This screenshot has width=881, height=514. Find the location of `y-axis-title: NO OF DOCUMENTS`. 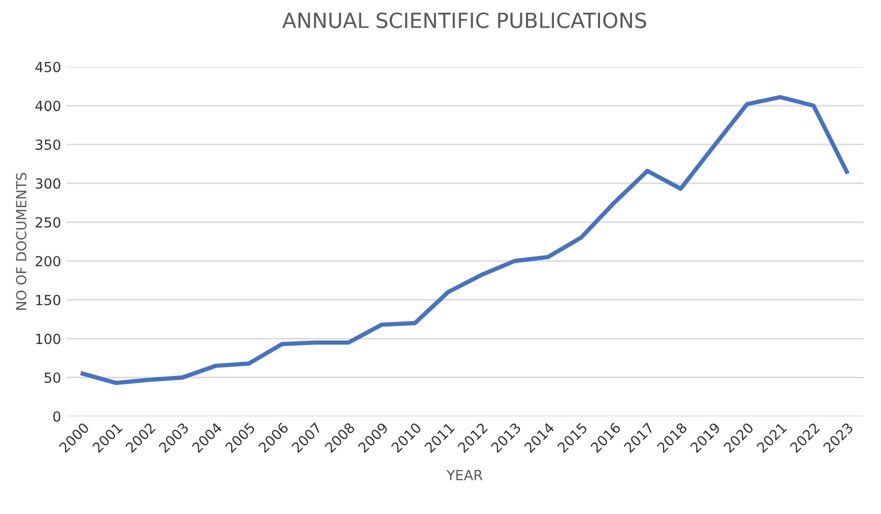

y-axis-title: NO OF DOCUMENTS is located at coordinates (21, 241).